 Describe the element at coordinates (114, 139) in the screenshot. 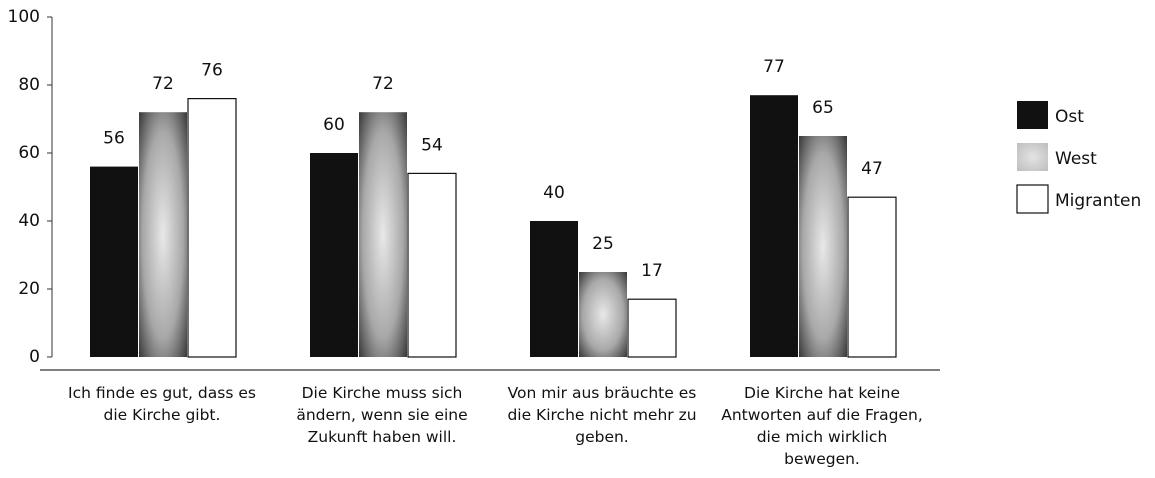

I see `value-label: 56` at that location.